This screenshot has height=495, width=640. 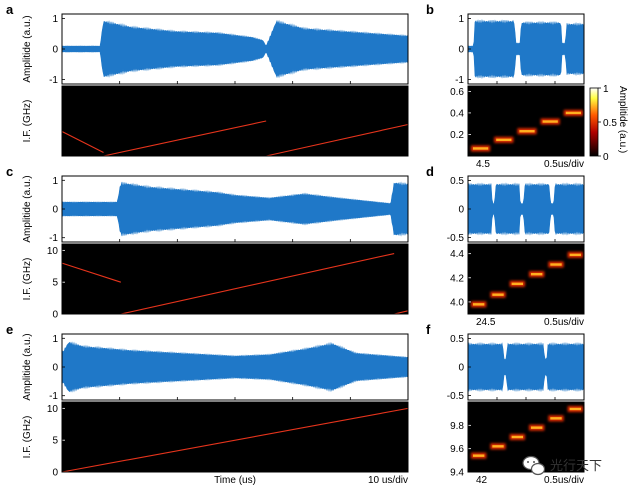 I want to click on y-tick-label: 4.2, so click(x=457, y=278).